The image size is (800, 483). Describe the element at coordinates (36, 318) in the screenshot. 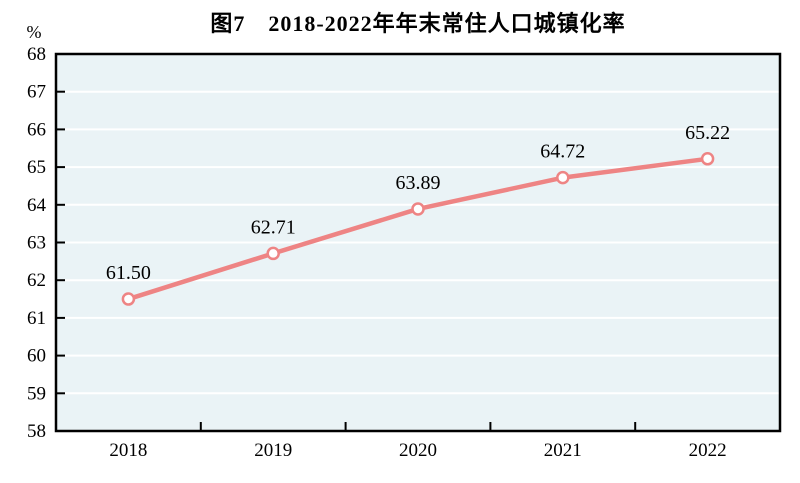

I see `y-axis-tick-label-61: 61` at that location.